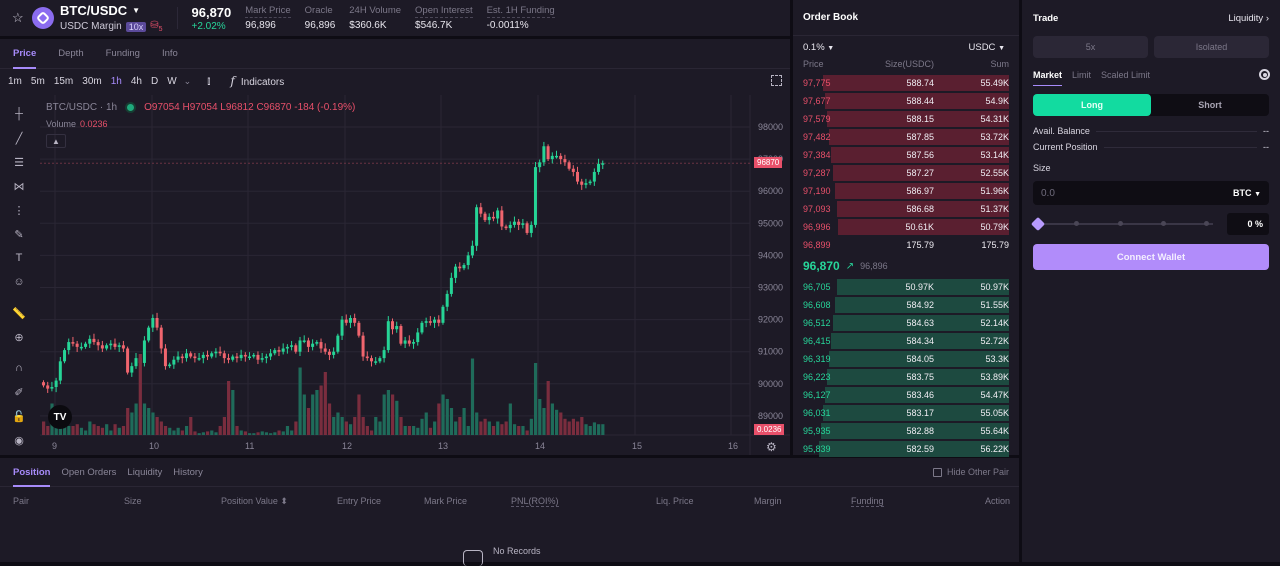 This screenshot has height=566, width=1280. Describe the element at coordinates (145, 472) in the screenshot. I see `tab-liquidity: Liquidity` at that location.